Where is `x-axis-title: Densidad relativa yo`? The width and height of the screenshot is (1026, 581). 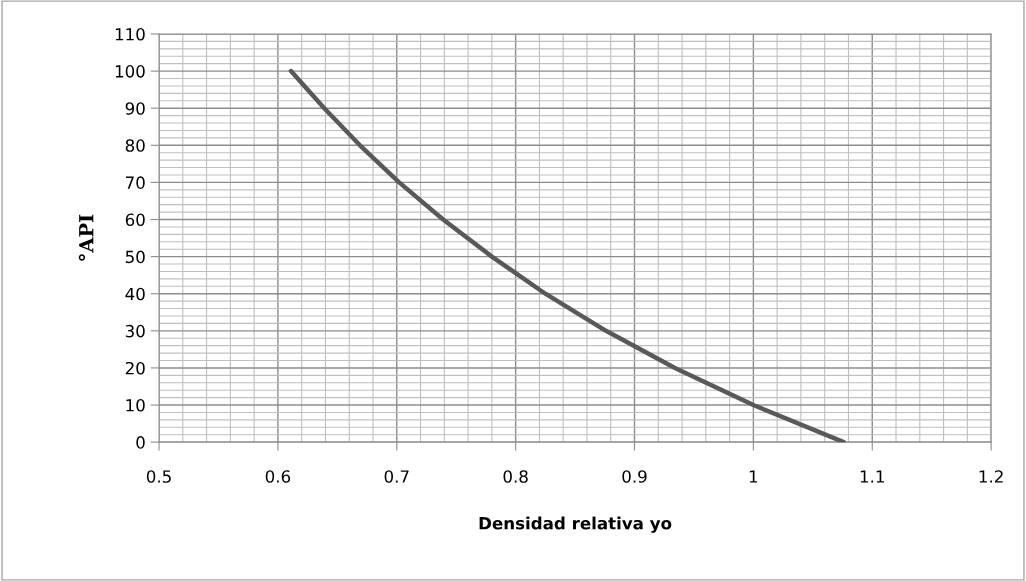
x-axis-title: Densidad relativa yo is located at coordinates (575, 524).